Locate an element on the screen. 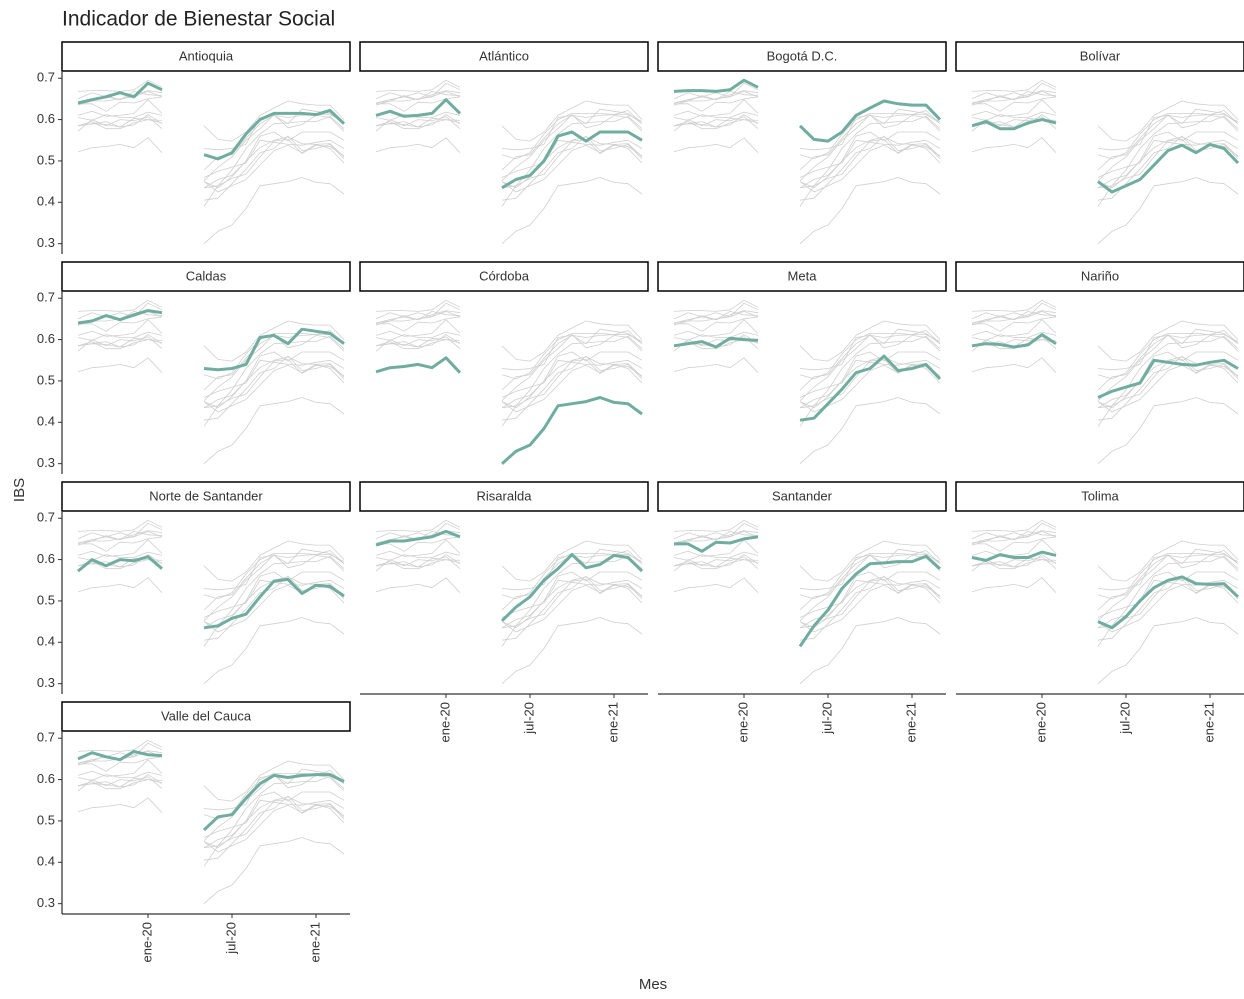 This screenshot has height=999, width=1244. strip-label: Risaralda is located at coordinates (505, 495).